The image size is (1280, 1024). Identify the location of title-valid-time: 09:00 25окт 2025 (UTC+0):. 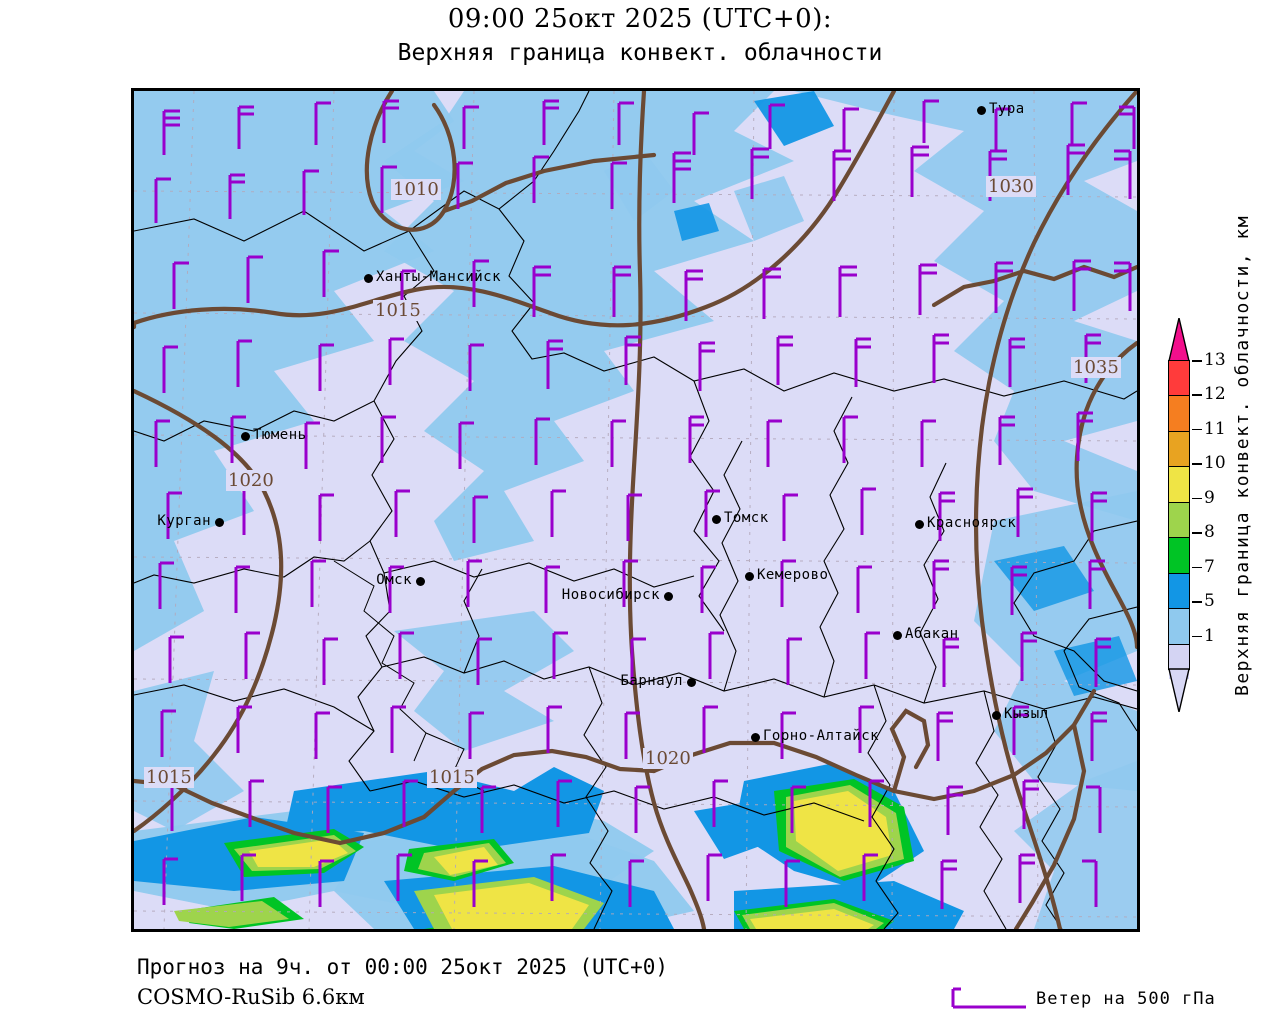
(640, 19).